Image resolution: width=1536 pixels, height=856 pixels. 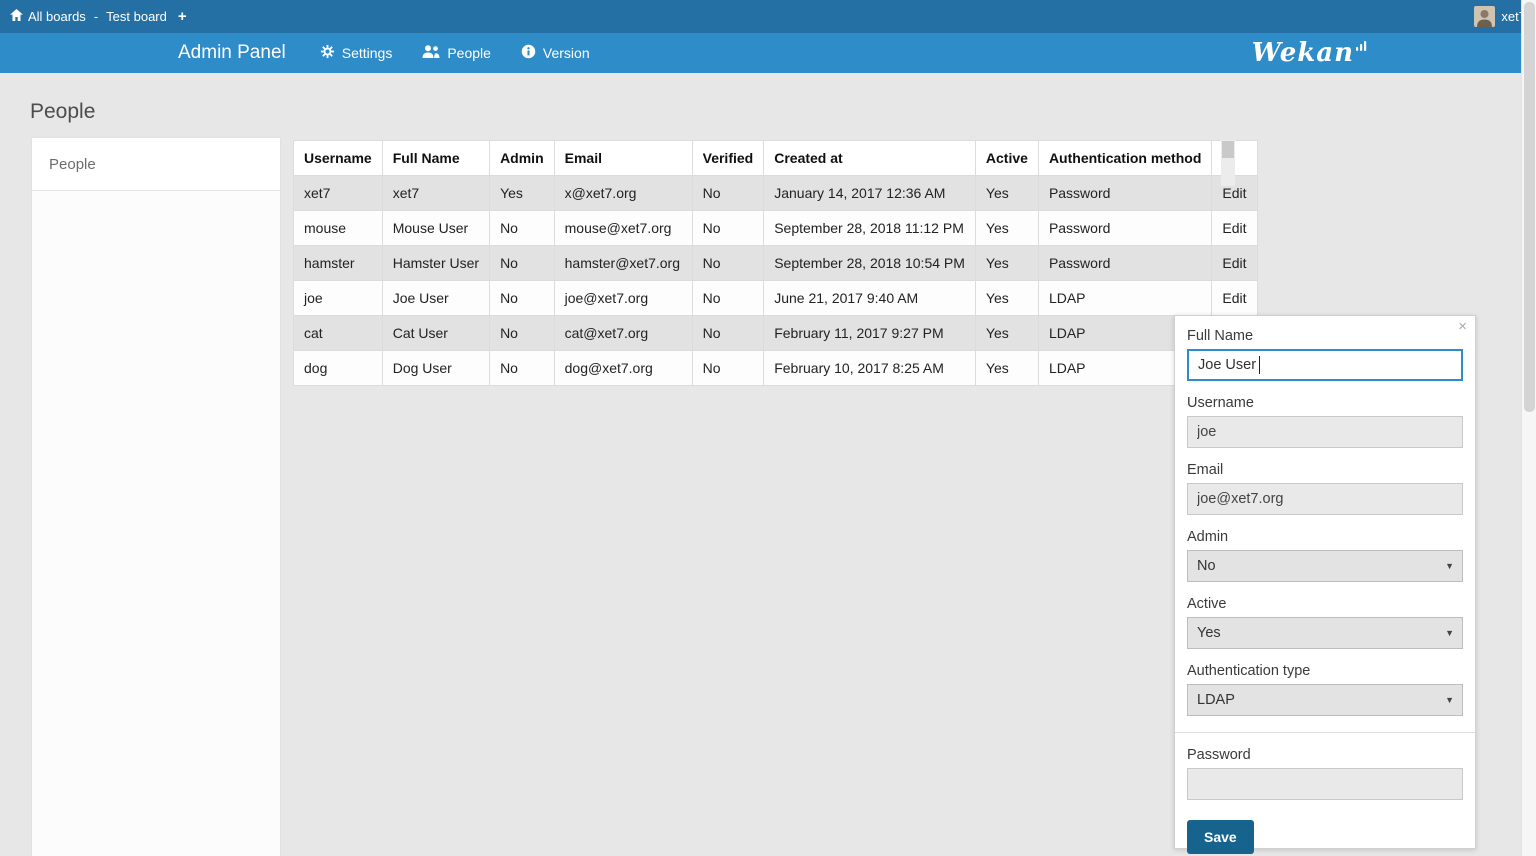 What do you see at coordinates (869, 228) in the screenshot?
I see `cell-created: September 28, 2018 11:12 PM` at bounding box center [869, 228].